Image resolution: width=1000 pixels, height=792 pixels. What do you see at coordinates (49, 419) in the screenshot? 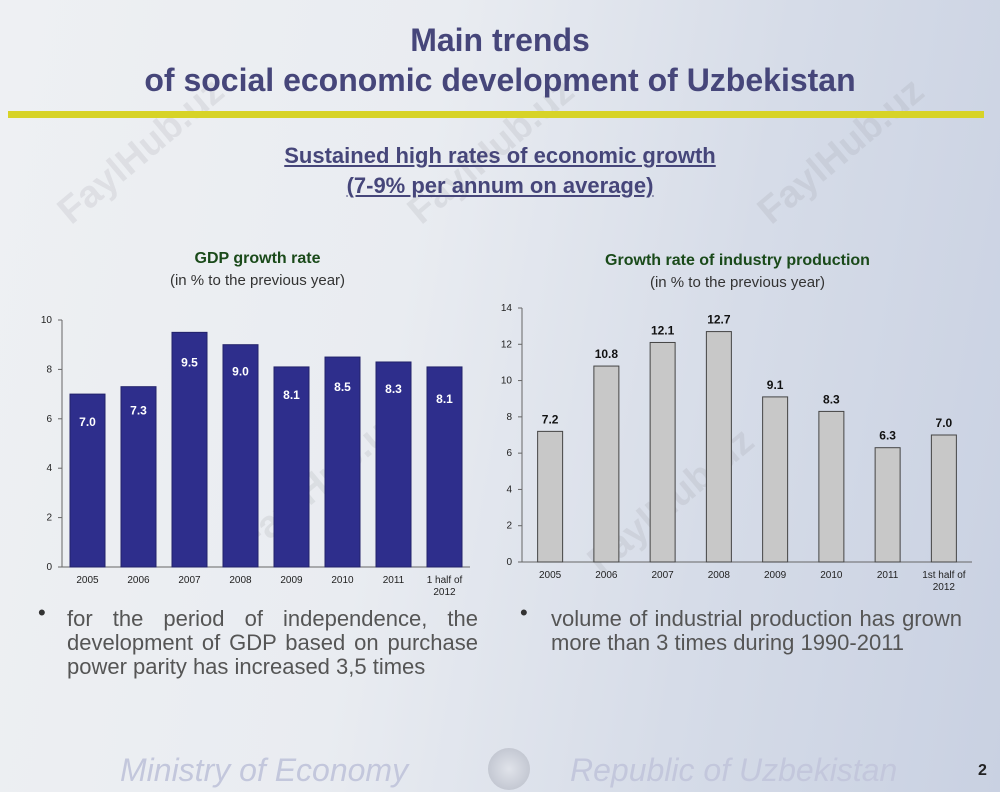
I see `gdp-y-tick-label: 6` at bounding box center [49, 419].